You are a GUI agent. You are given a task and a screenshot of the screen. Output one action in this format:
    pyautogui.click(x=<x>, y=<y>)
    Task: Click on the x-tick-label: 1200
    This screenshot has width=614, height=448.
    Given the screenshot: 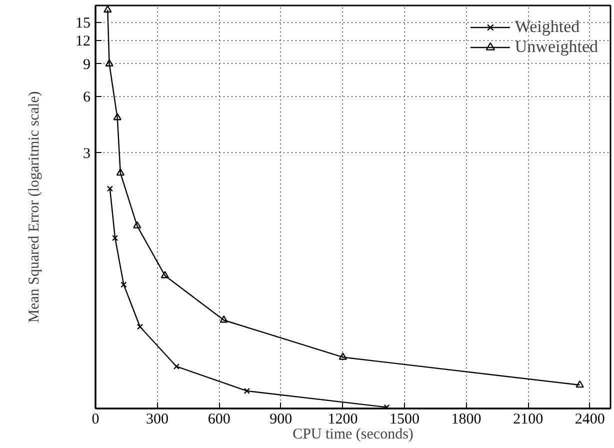 What is the action you would take?
    pyautogui.click(x=343, y=420)
    